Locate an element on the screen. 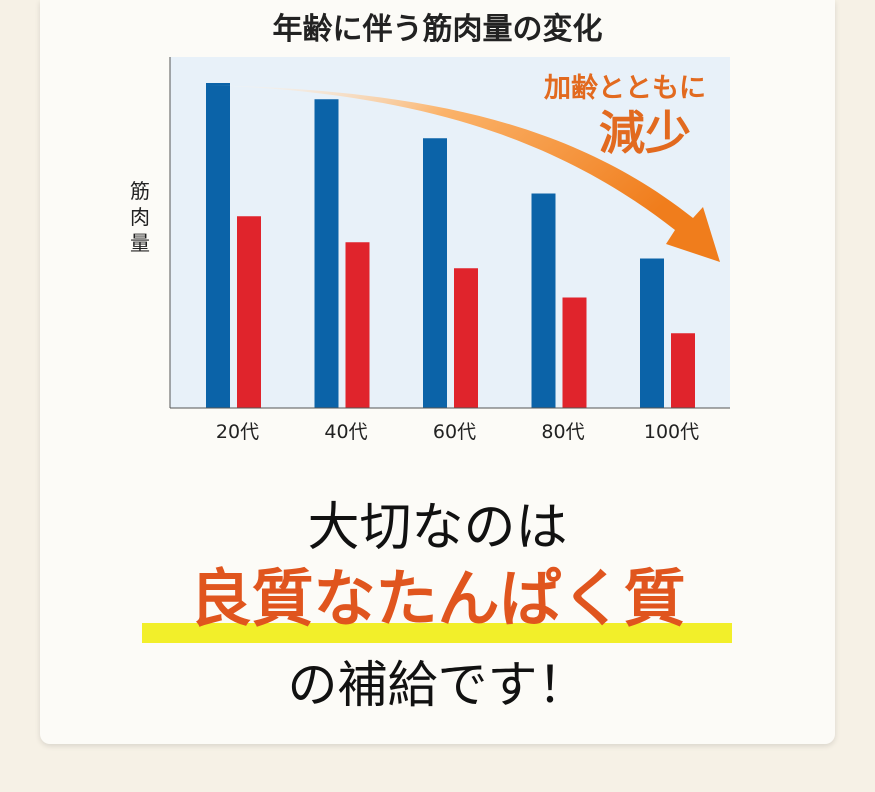 The width and height of the screenshot is (875, 792). trend-annotation-line2: 減少 is located at coordinates (645, 133).